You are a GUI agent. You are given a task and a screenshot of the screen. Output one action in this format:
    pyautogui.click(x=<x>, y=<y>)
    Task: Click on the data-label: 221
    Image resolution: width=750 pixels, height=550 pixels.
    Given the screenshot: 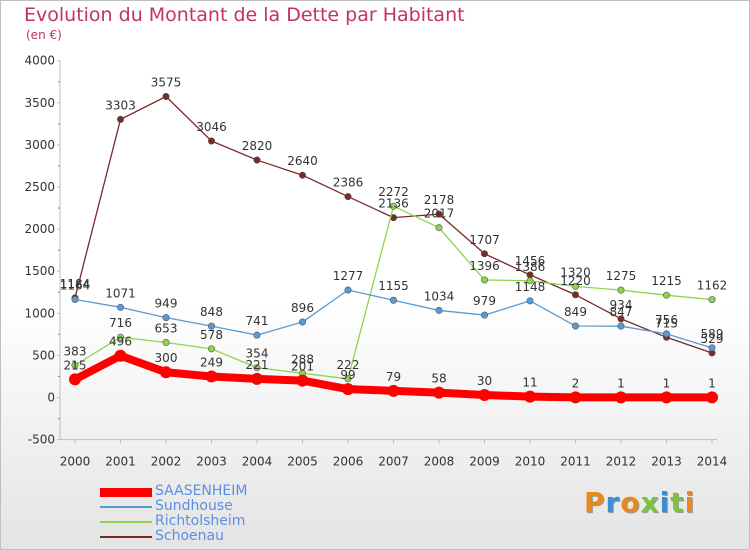 What is the action you would take?
    pyautogui.click(x=257, y=365)
    